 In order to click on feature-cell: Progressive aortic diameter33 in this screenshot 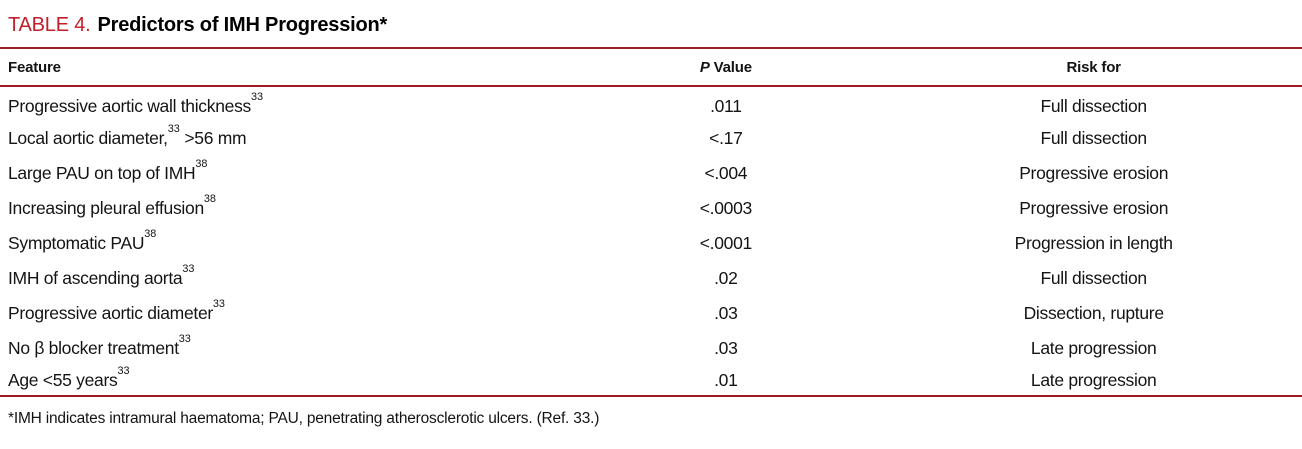, I will do `click(283, 313)`.